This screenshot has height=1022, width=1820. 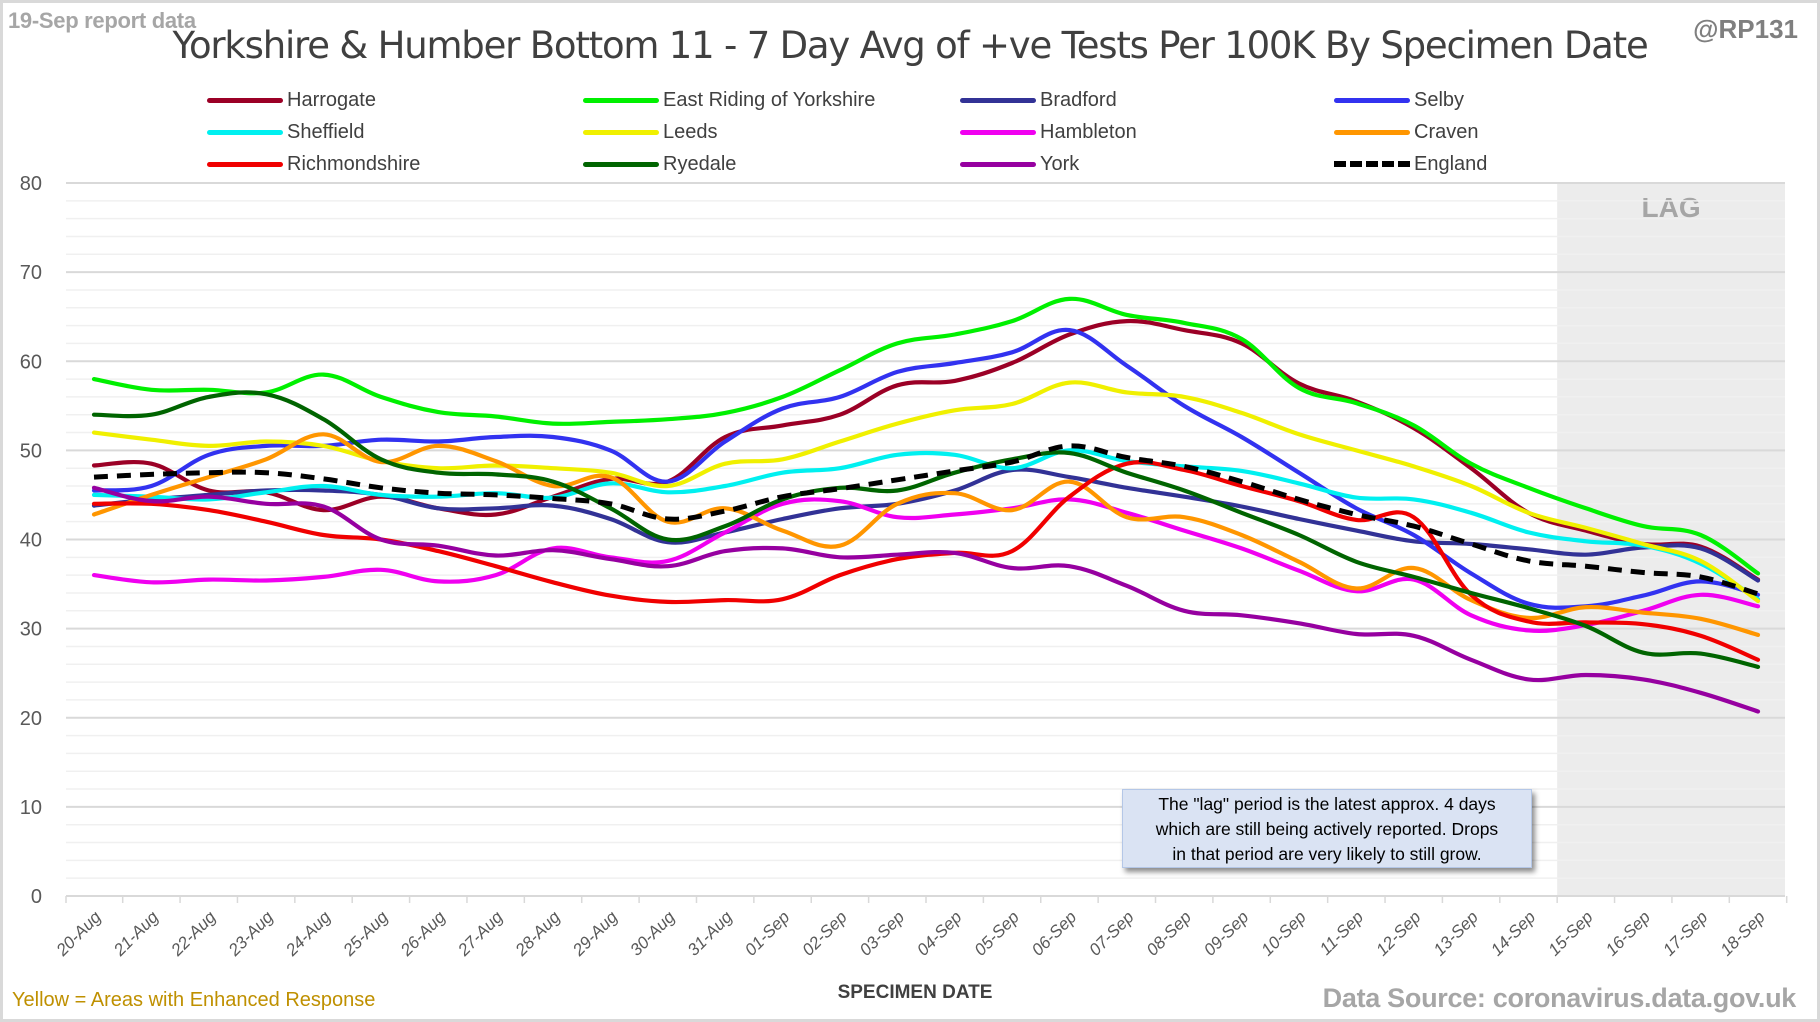 I want to click on legend-label: Harrogate, so click(x=331, y=99).